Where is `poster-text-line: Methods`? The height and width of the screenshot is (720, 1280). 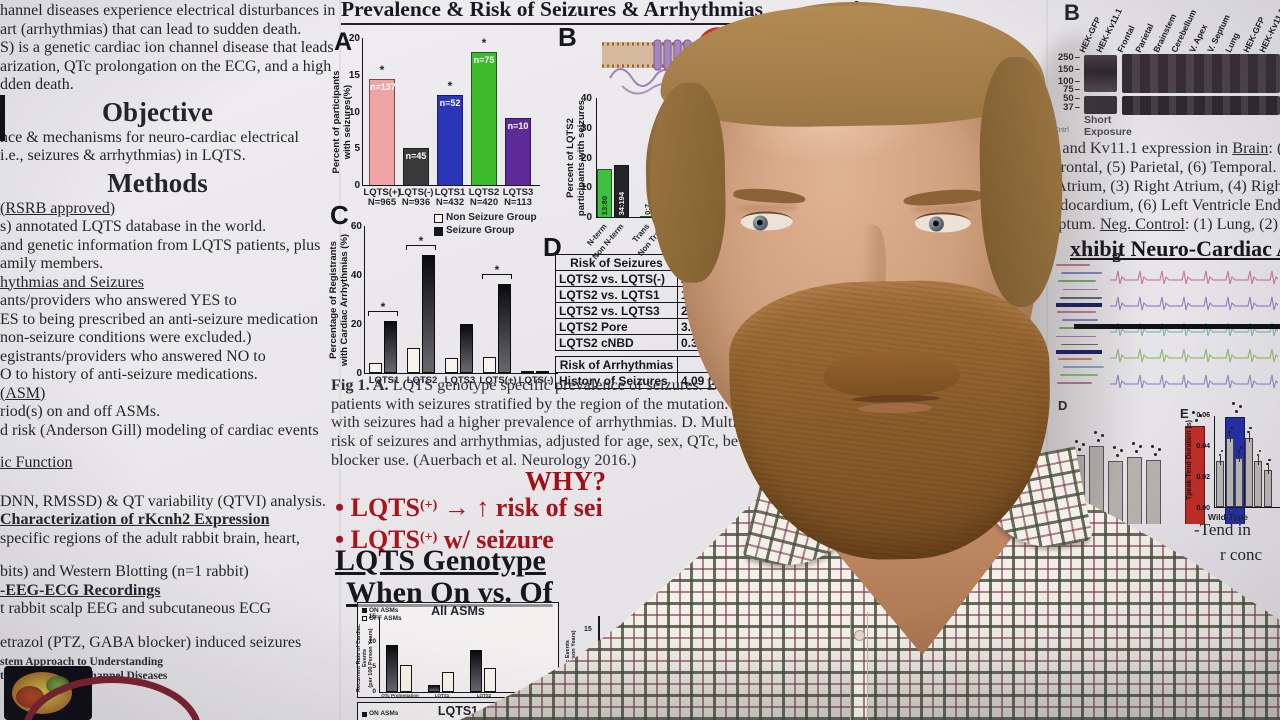
poster-text-line: Methods is located at coordinates (157, 182).